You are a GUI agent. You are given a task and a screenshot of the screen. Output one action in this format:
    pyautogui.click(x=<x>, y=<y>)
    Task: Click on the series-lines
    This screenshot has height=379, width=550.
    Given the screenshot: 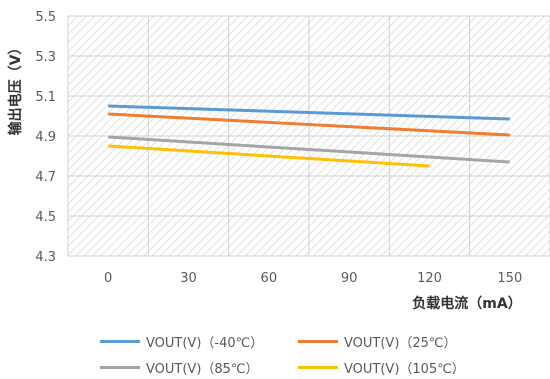 What is the action you would take?
    pyautogui.click(x=309, y=136)
    